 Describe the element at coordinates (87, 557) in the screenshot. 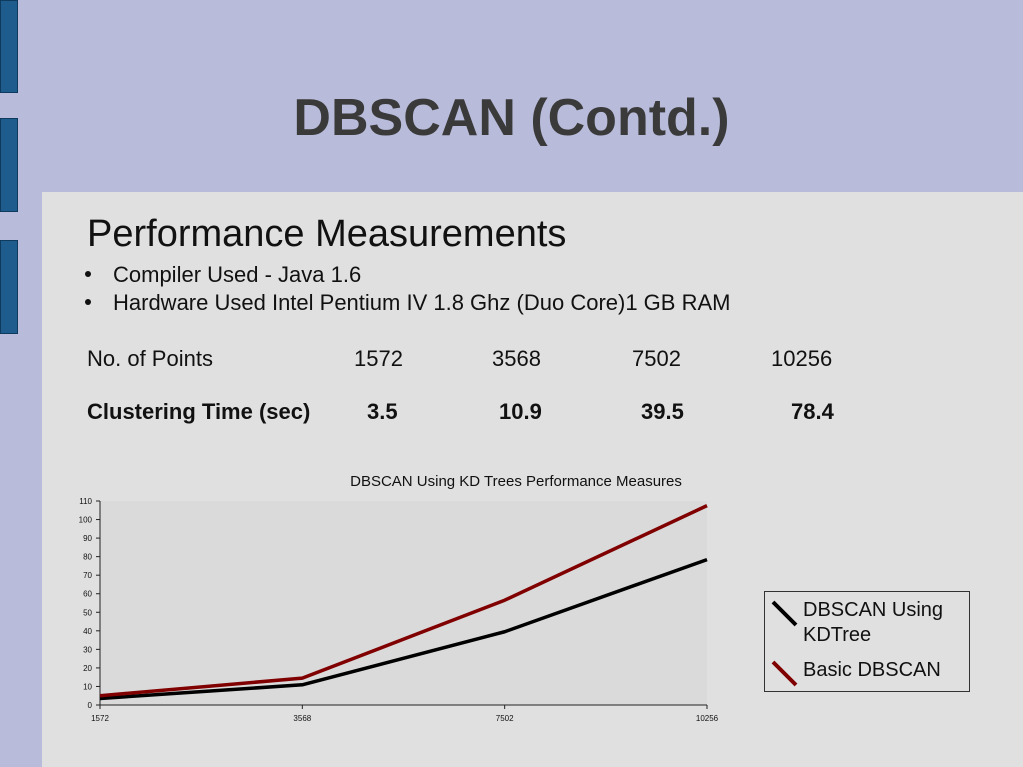

I see `y-tick-label: 80` at that location.